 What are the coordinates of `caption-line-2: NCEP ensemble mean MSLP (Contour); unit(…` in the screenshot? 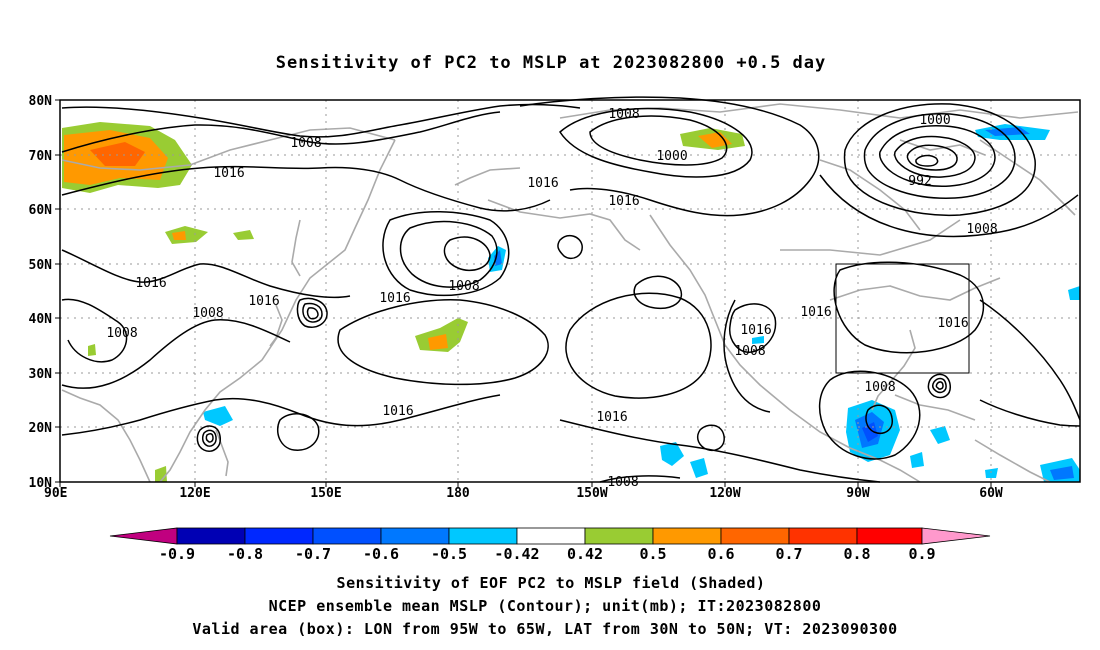 It's located at (545, 606).